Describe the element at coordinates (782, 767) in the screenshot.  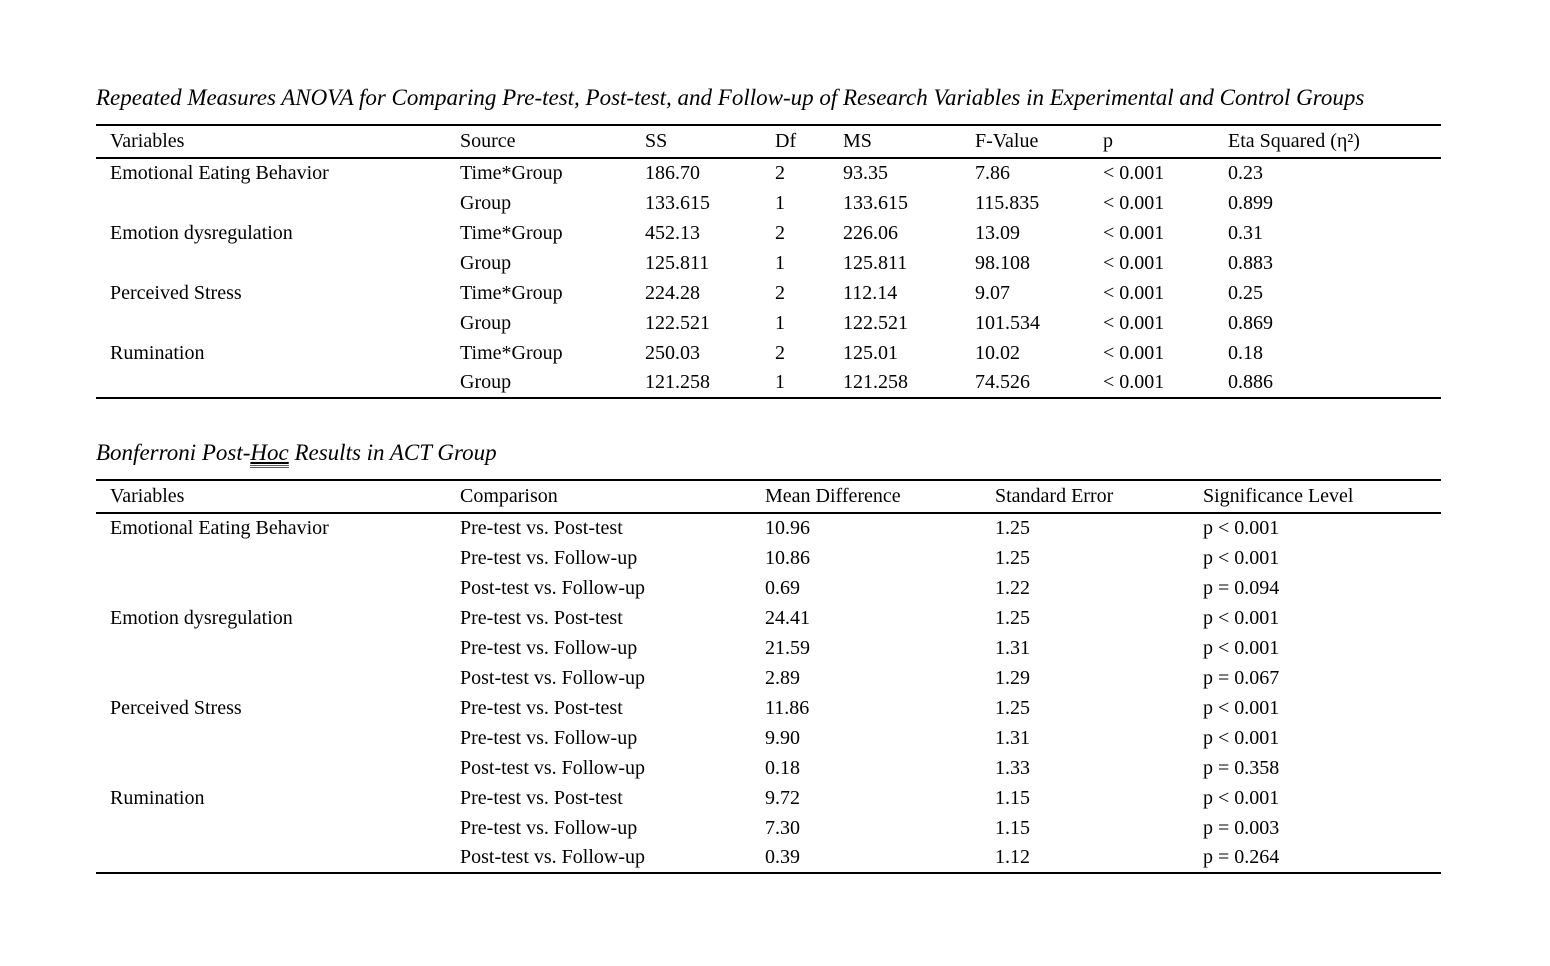
I see `table-cell: 0.18` at that location.